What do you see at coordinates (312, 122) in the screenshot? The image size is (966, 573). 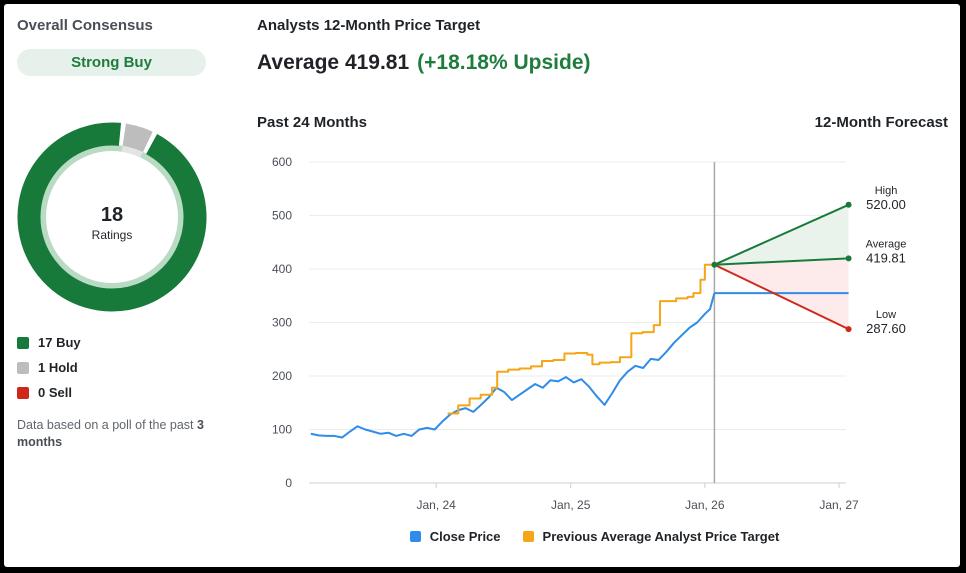 I see `past-period-label: Past 24 Months` at bounding box center [312, 122].